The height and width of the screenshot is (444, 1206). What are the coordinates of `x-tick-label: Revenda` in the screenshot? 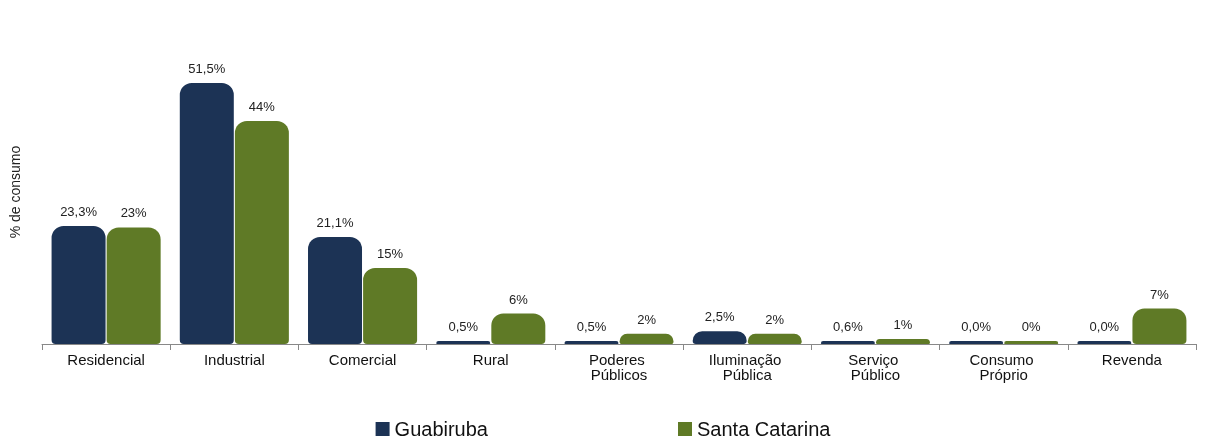 It's located at (1132, 359).